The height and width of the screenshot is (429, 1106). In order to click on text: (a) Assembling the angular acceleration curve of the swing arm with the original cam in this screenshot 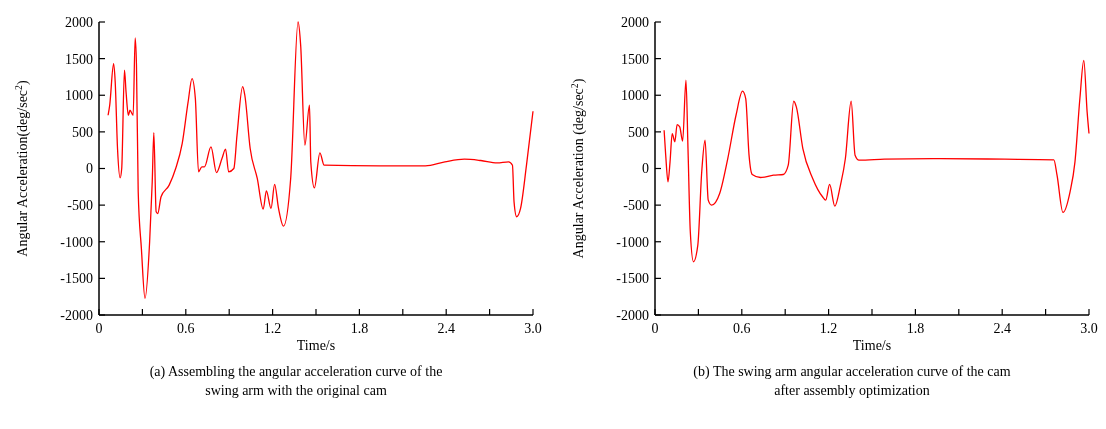, I will do `click(296, 381)`.